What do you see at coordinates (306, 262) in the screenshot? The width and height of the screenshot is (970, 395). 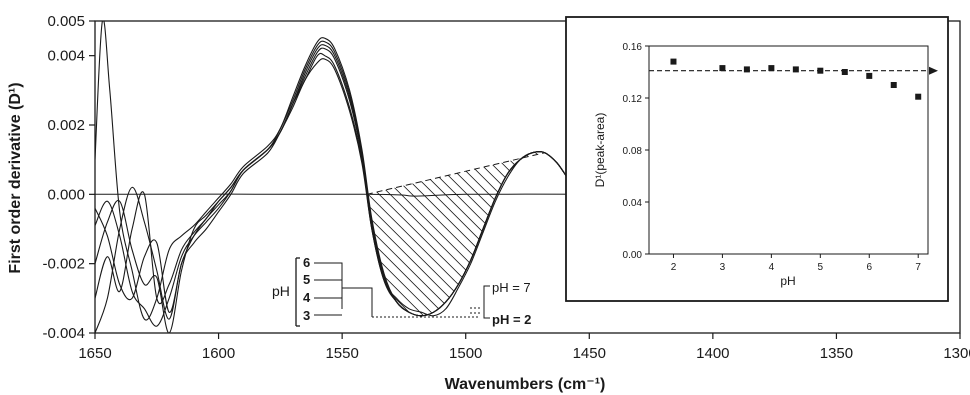 I see `legend-entry-6: 6` at bounding box center [306, 262].